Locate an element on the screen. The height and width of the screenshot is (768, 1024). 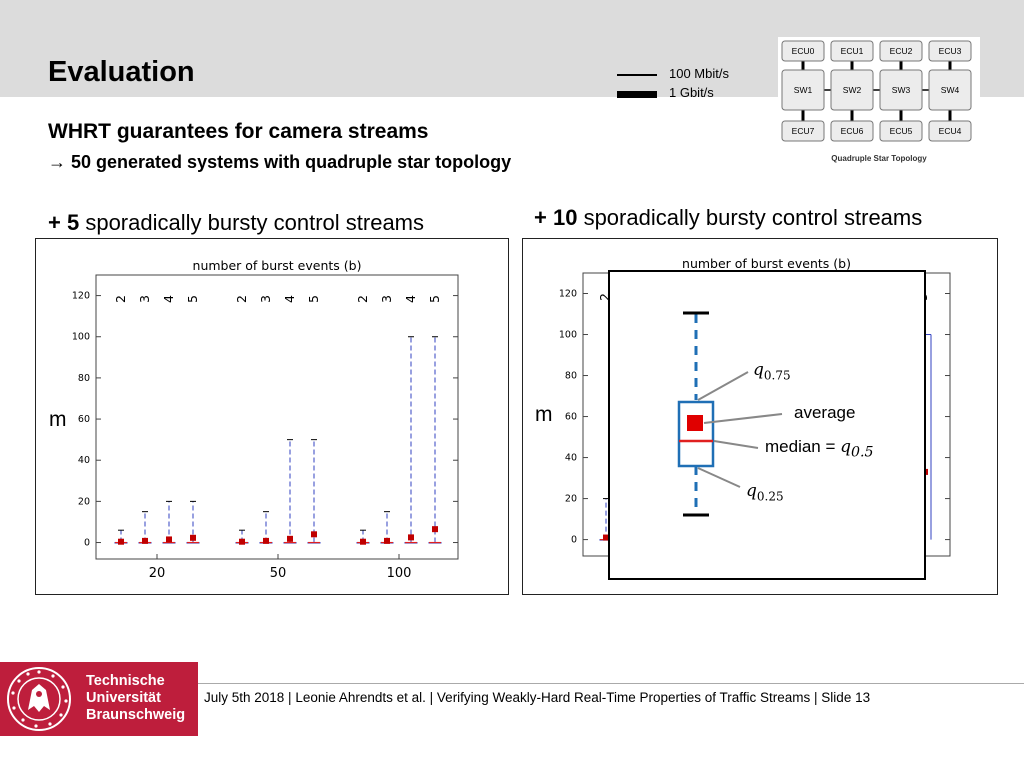
topology-node-ecu6 is located at coordinates (852, 131).